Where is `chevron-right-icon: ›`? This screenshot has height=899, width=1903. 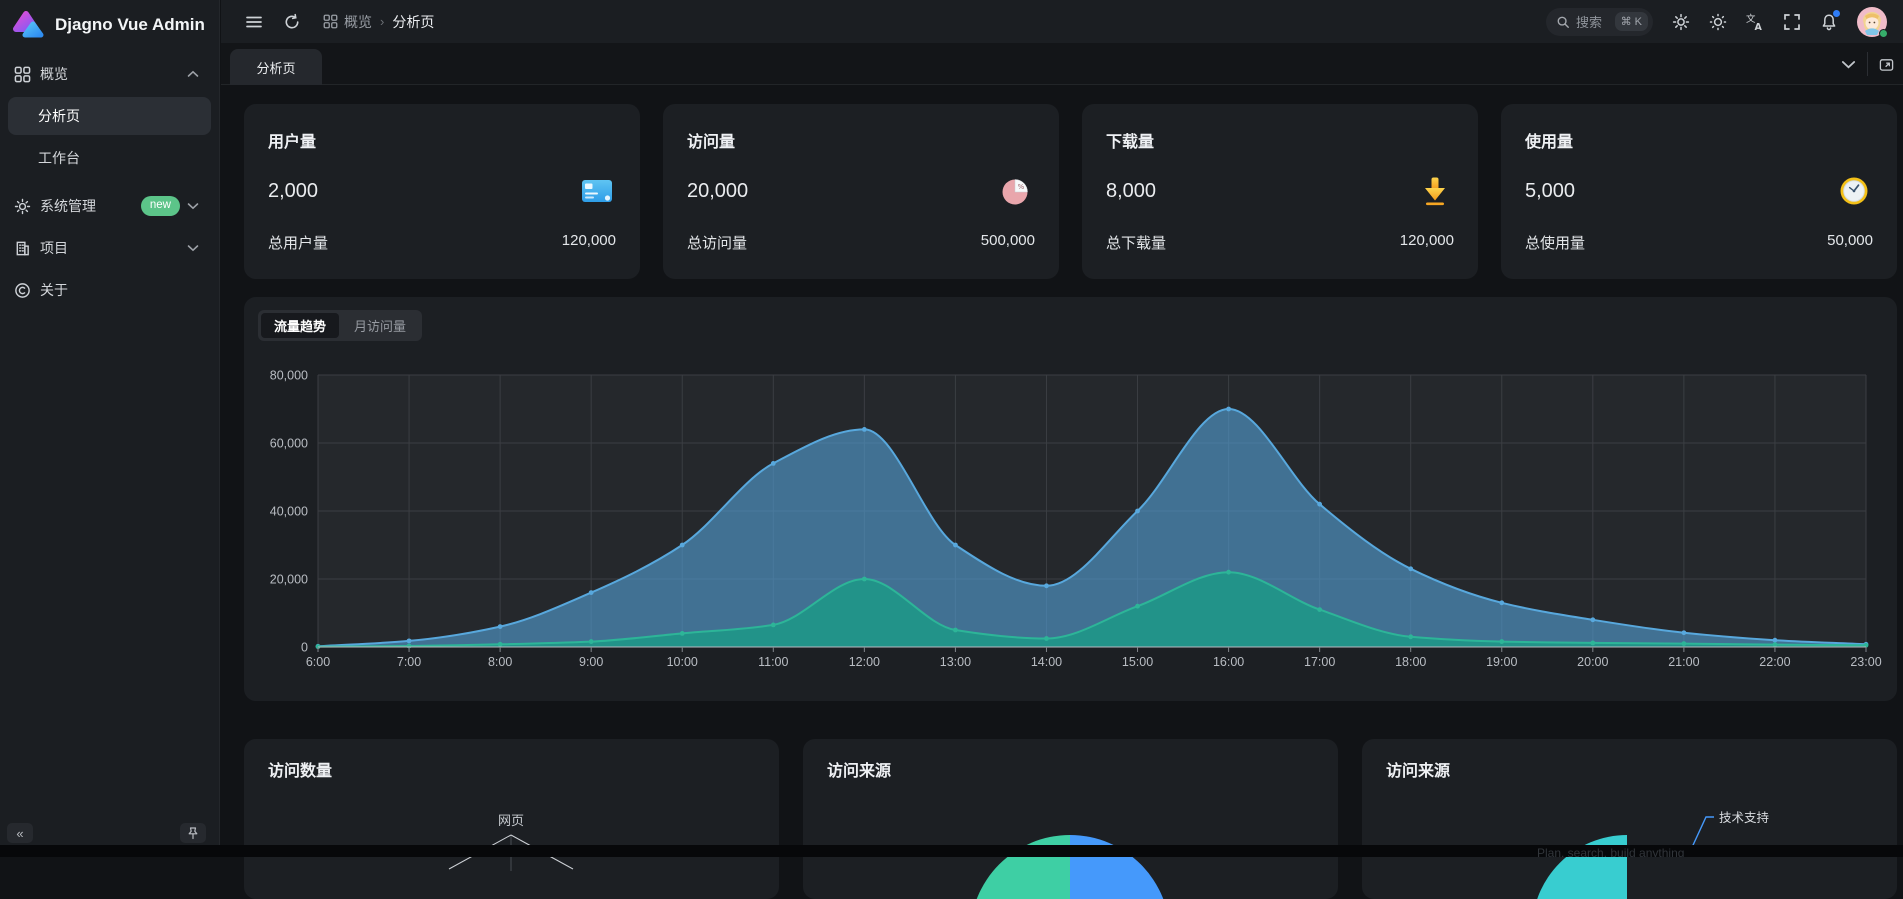
chevron-right-icon: › is located at coordinates (382, 21).